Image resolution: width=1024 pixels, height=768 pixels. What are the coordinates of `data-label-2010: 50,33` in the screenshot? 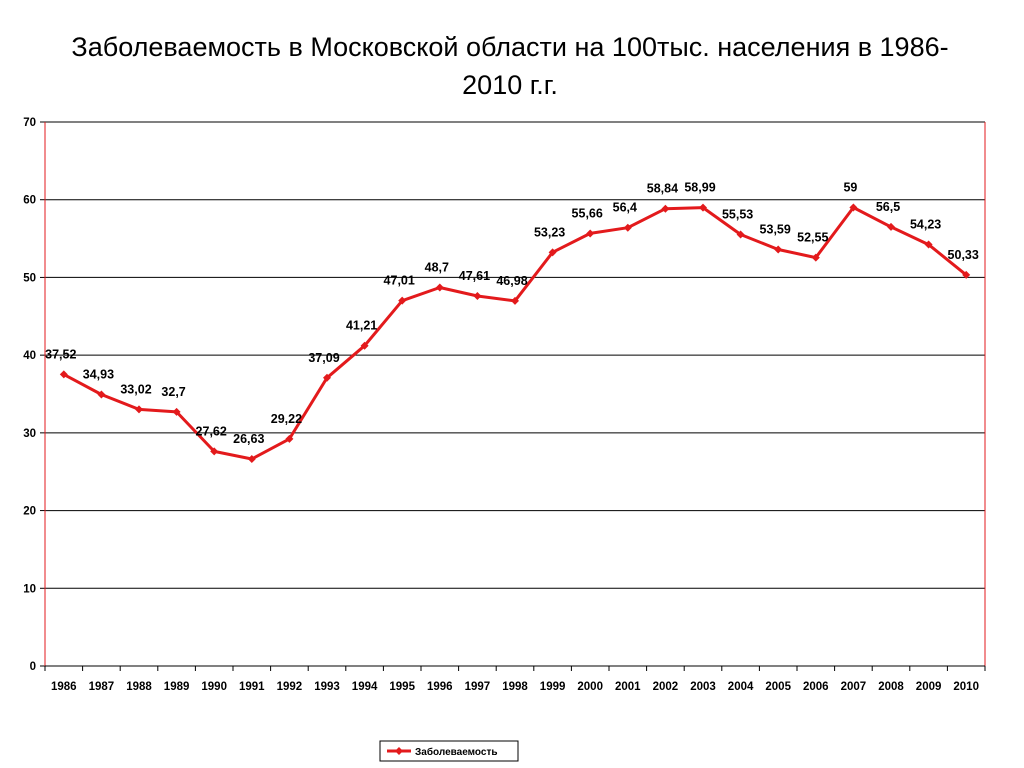 It's located at (963, 255).